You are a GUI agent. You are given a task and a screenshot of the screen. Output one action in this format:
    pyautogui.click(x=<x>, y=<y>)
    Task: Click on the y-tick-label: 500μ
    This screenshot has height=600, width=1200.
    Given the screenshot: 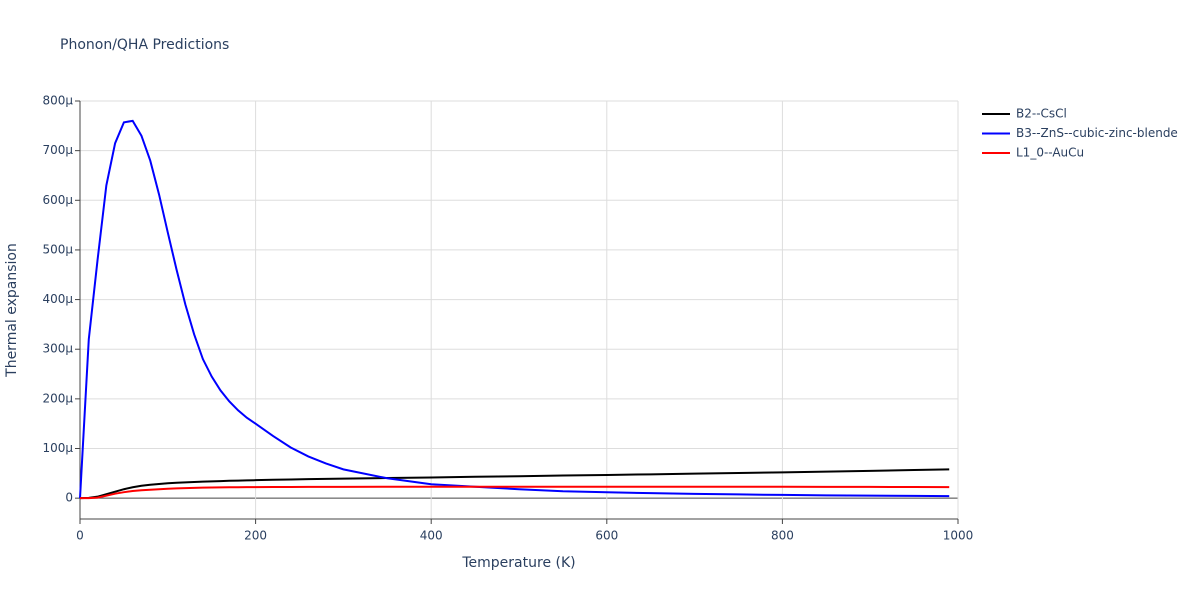 What is the action you would take?
    pyautogui.click(x=57, y=249)
    